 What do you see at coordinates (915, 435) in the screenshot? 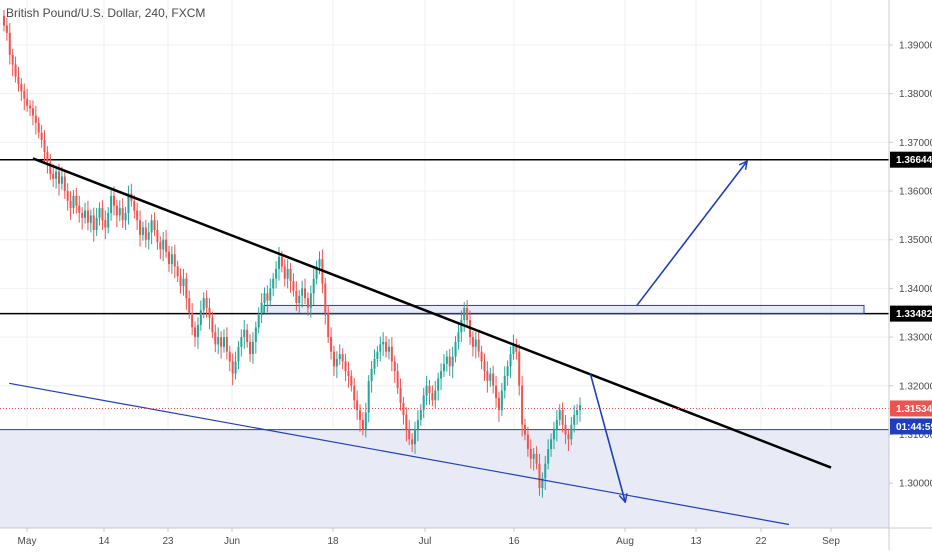
I see `y-tick-label: 1.31000` at bounding box center [915, 435].